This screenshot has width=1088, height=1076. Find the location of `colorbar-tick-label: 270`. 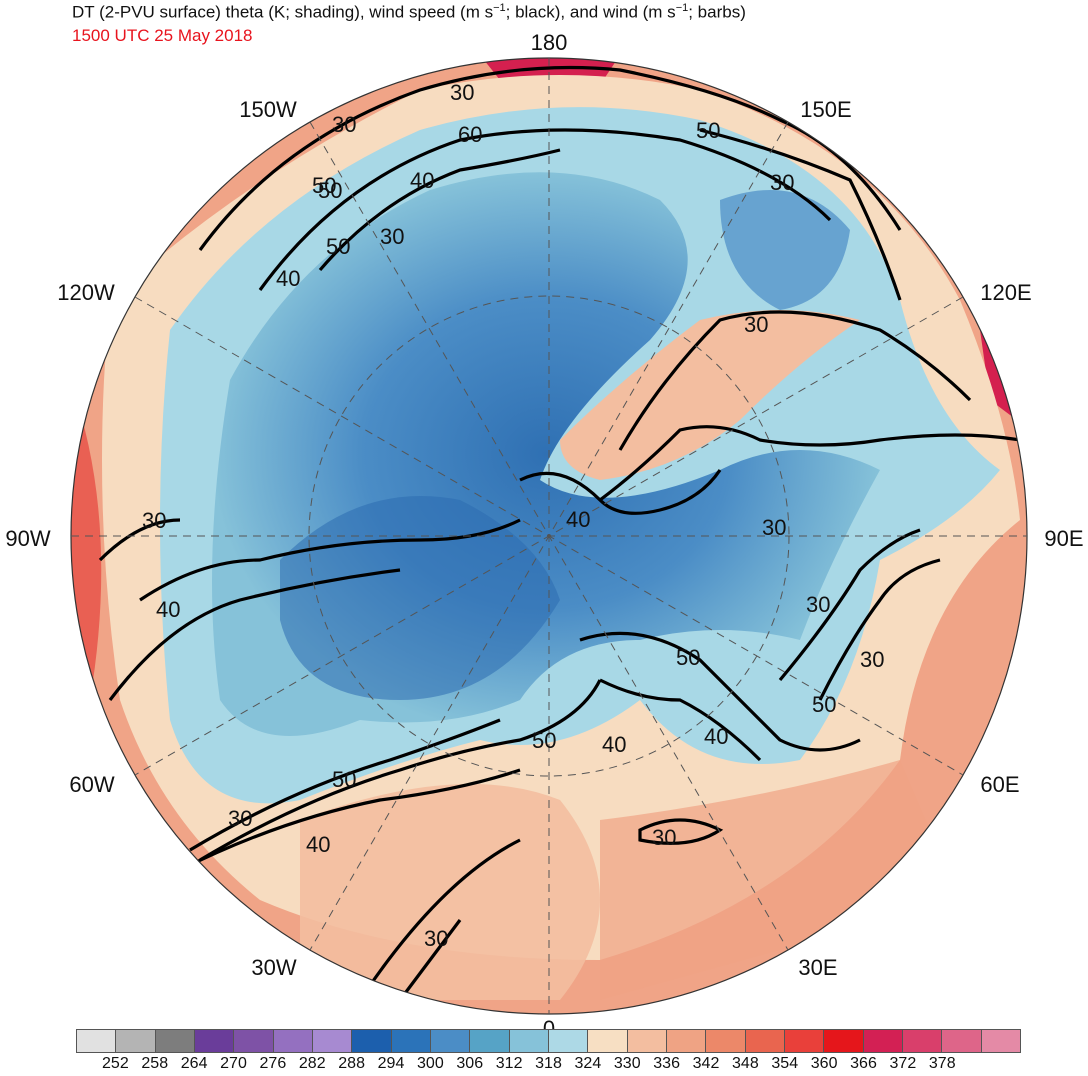

colorbar-tick-label: 270 is located at coordinates (233, 1063).